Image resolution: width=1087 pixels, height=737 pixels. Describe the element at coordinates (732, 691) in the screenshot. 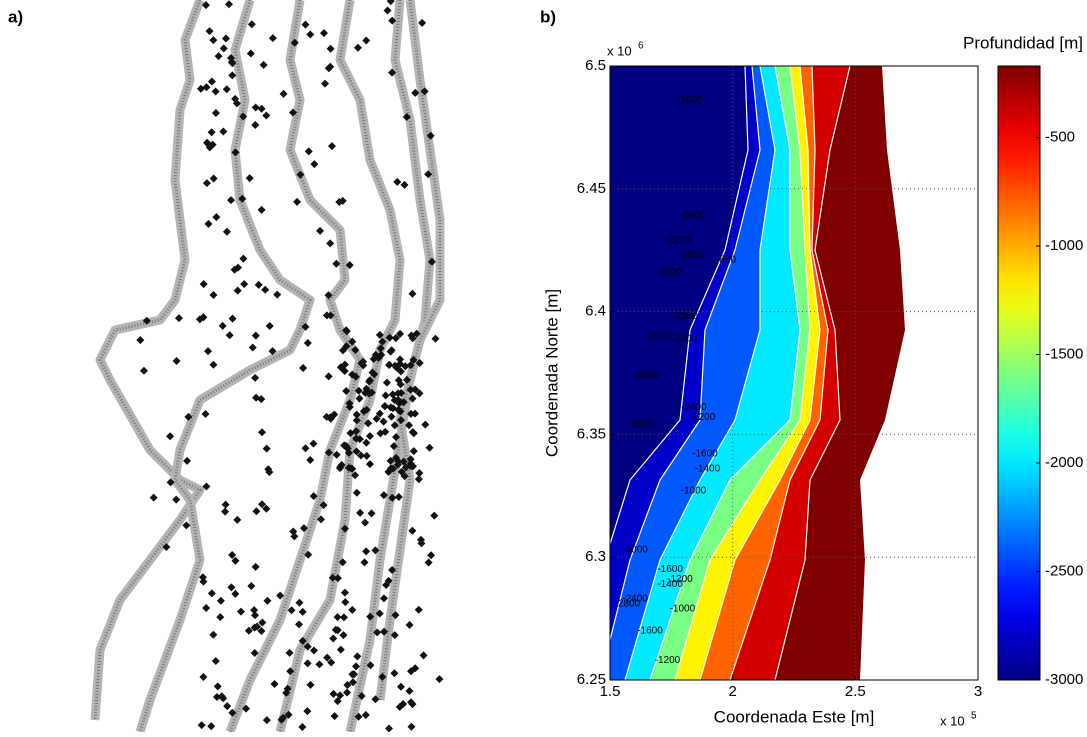

I see `x-tick-label: 2` at that location.